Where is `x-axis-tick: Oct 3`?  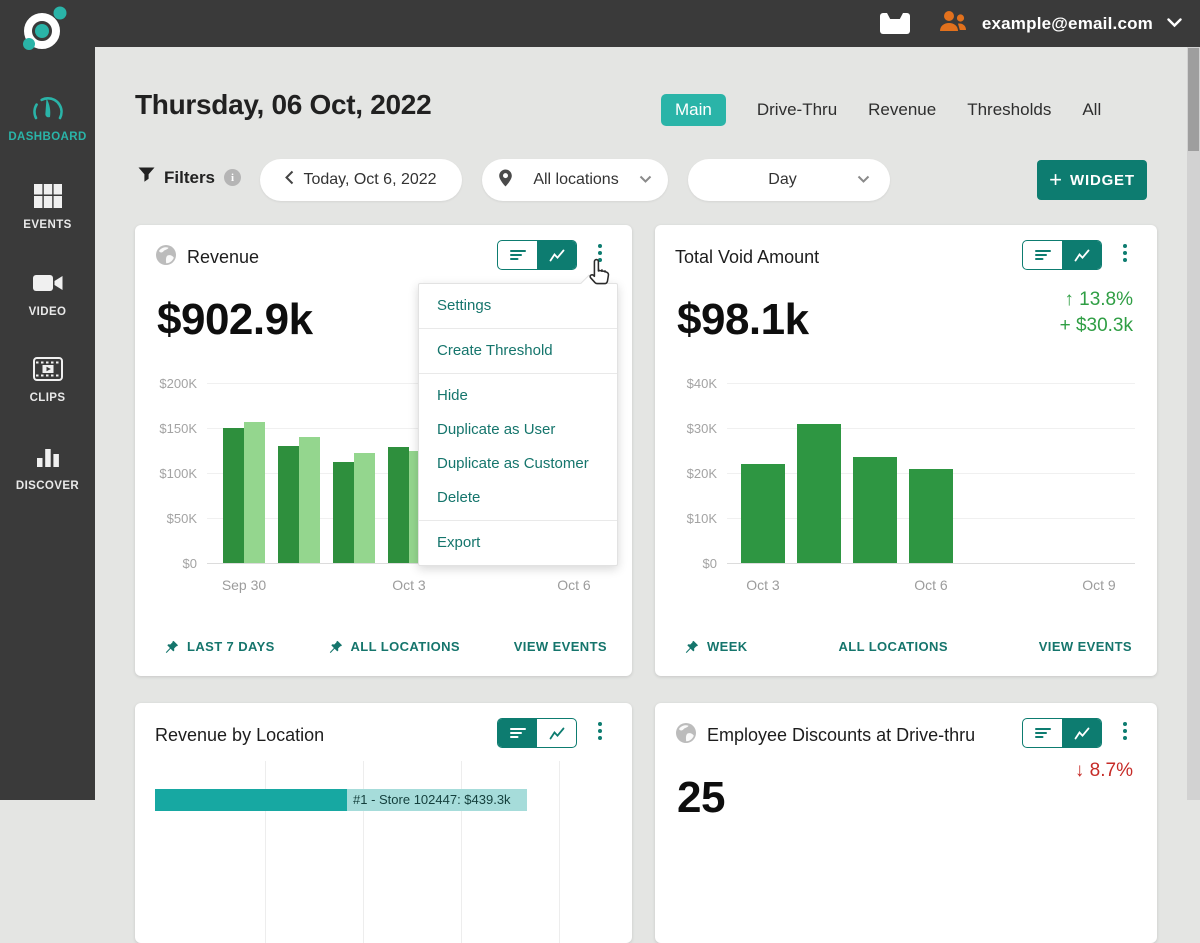
x-axis-tick: Oct 3 is located at coordinates (763, 585).